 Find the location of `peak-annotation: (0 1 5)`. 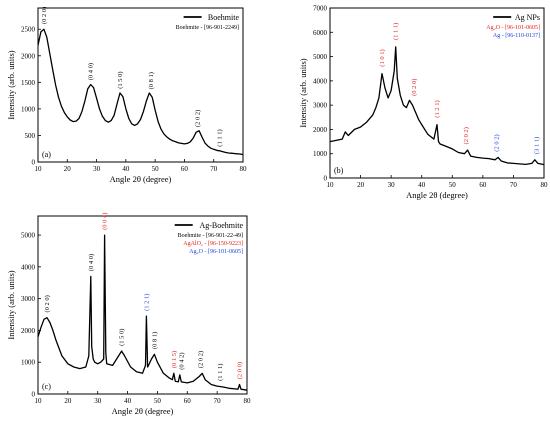

peak-annotation: (0 1 5) is located at coordinates (174, 359).